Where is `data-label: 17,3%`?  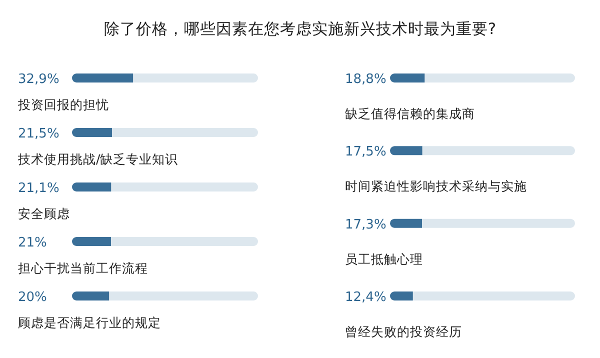 data-label: 17,3% is located at coordinates (365, 224).